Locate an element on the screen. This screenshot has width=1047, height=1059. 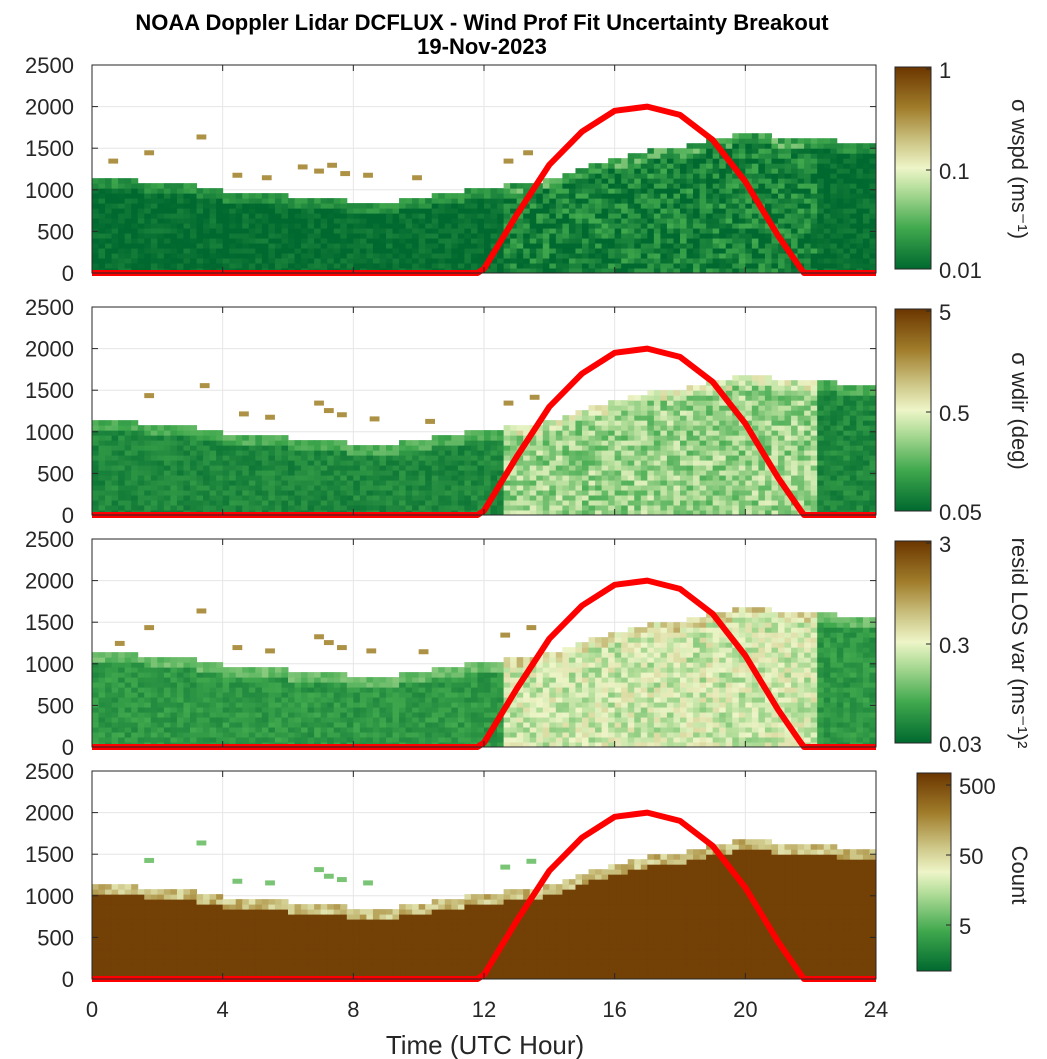
y-tick-label: 0 is located at coordinates (68, 273).